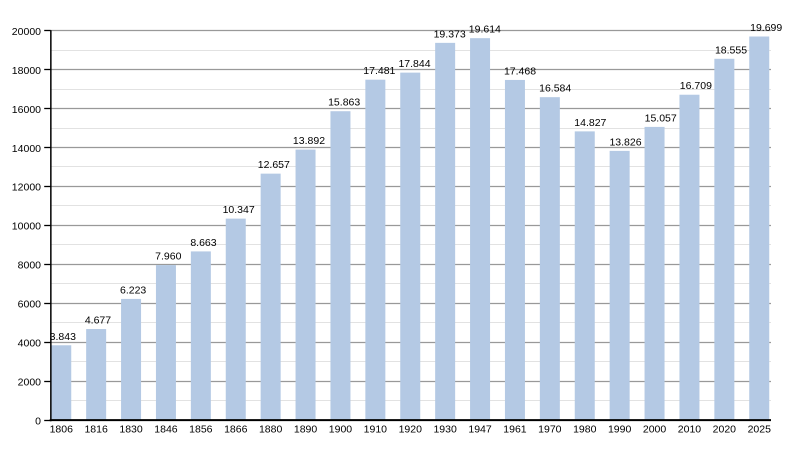 This screenshot has width=800, height=455. I want to click on svg-text: 1990, so click(620, 430).